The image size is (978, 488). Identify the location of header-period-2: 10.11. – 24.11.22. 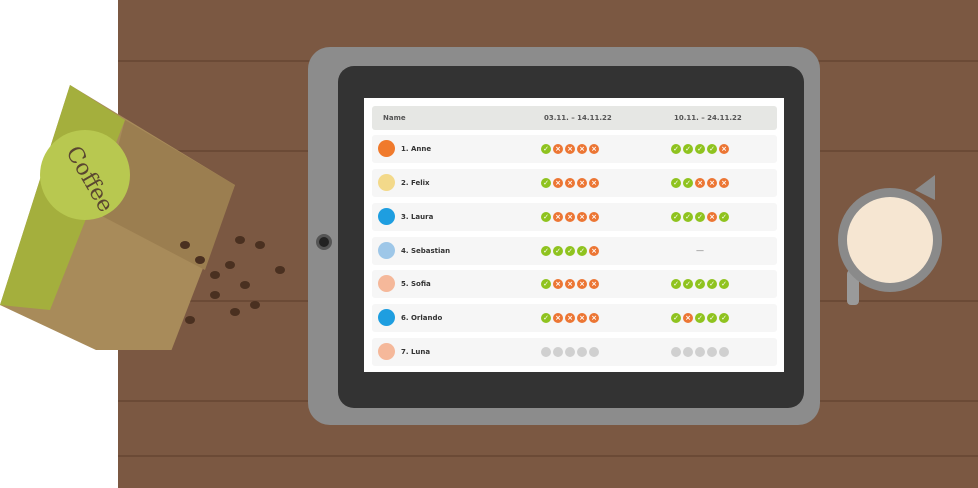
(708, 118).